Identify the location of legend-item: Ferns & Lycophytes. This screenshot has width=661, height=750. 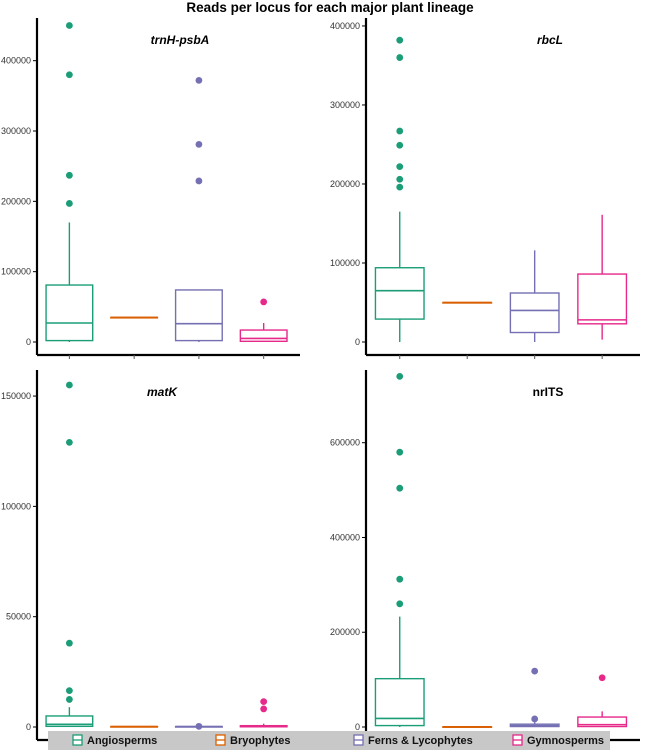
(413, 740).